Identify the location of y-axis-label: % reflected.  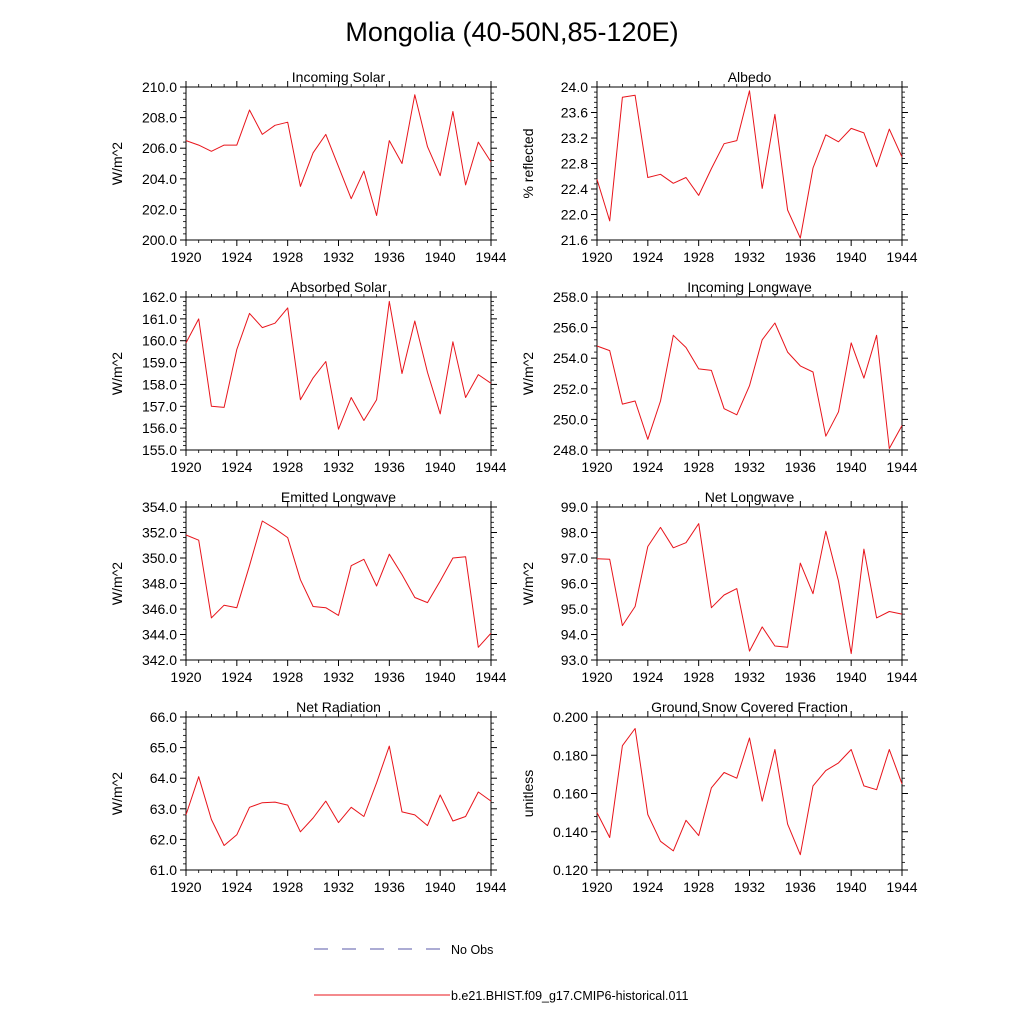
(528, 163).